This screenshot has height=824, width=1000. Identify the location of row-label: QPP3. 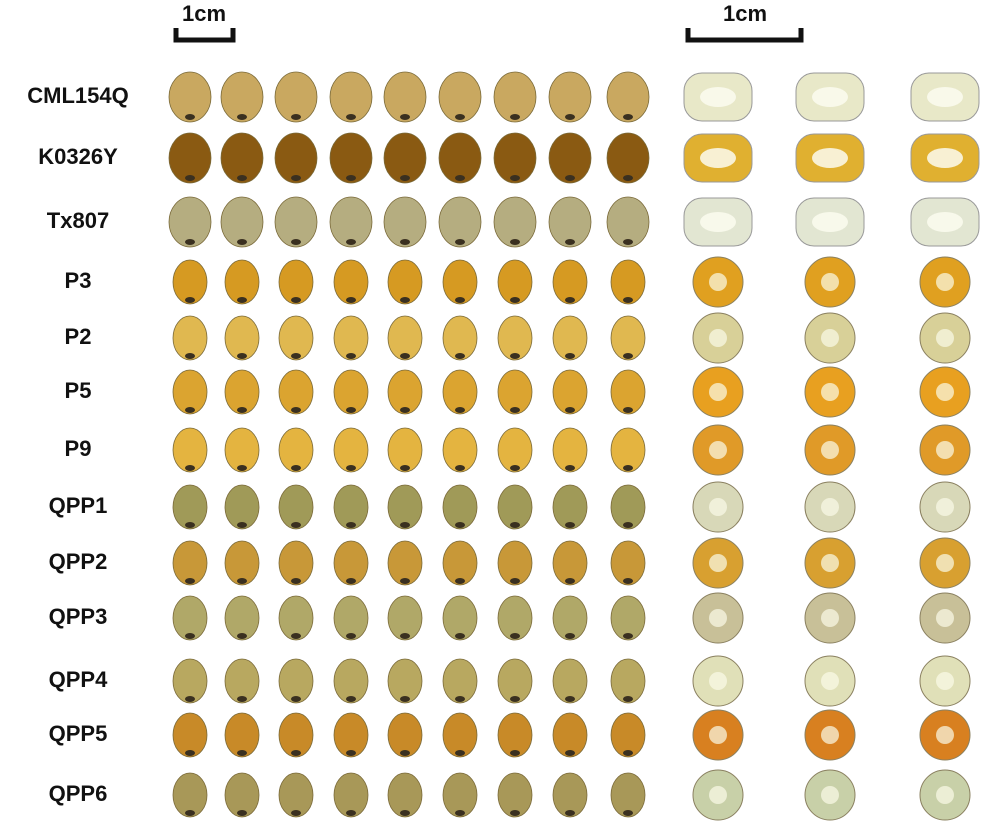
(78, 616).